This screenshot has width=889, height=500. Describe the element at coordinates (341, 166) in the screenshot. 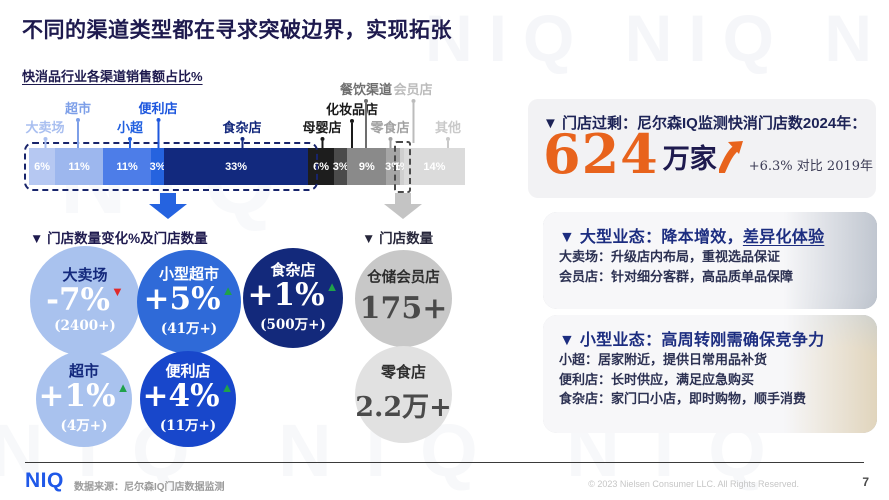

I see `bar-segment-cosmetics: 3%` at that location.